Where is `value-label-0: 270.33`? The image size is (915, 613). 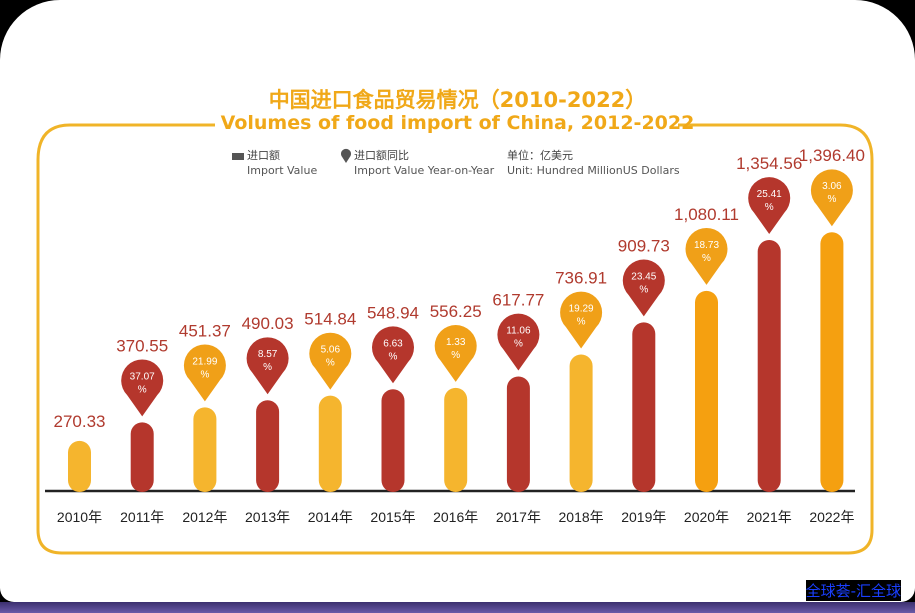 value-label-0: 270.33 is located at coordinates (80, 421).